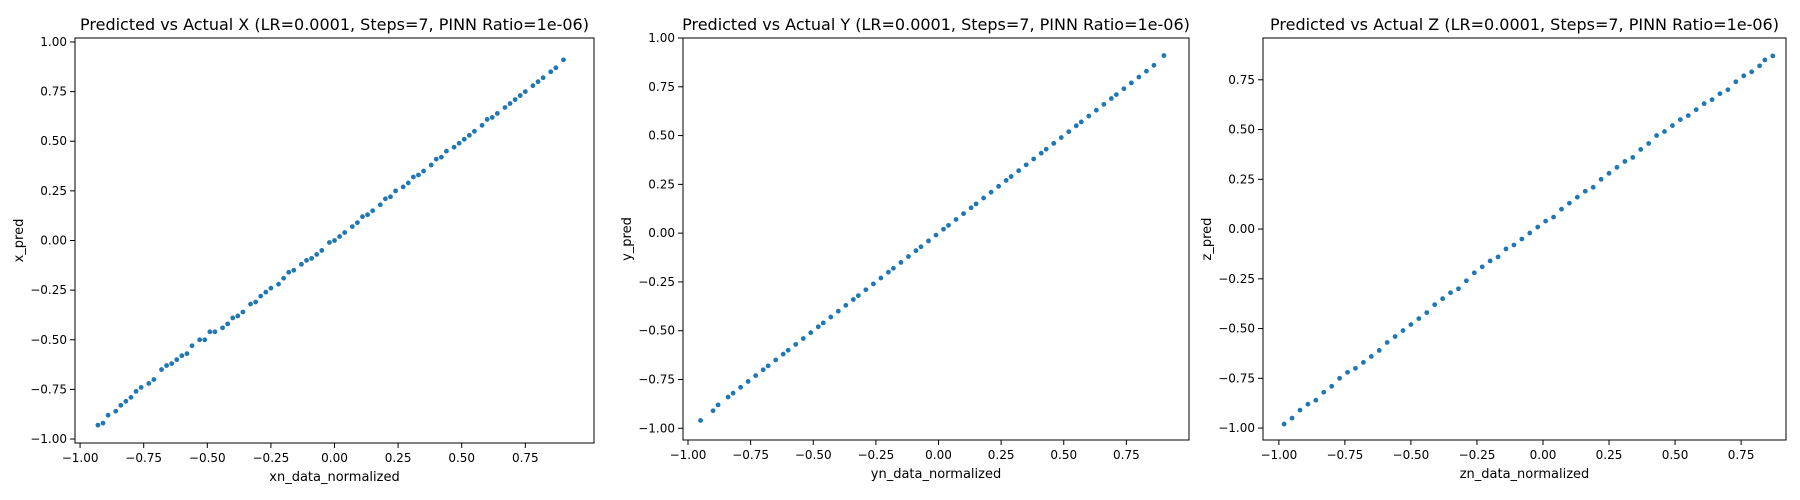 The image size is (1800, 500). I want to click on y-tick-label: −0.25, so click(48, 290).